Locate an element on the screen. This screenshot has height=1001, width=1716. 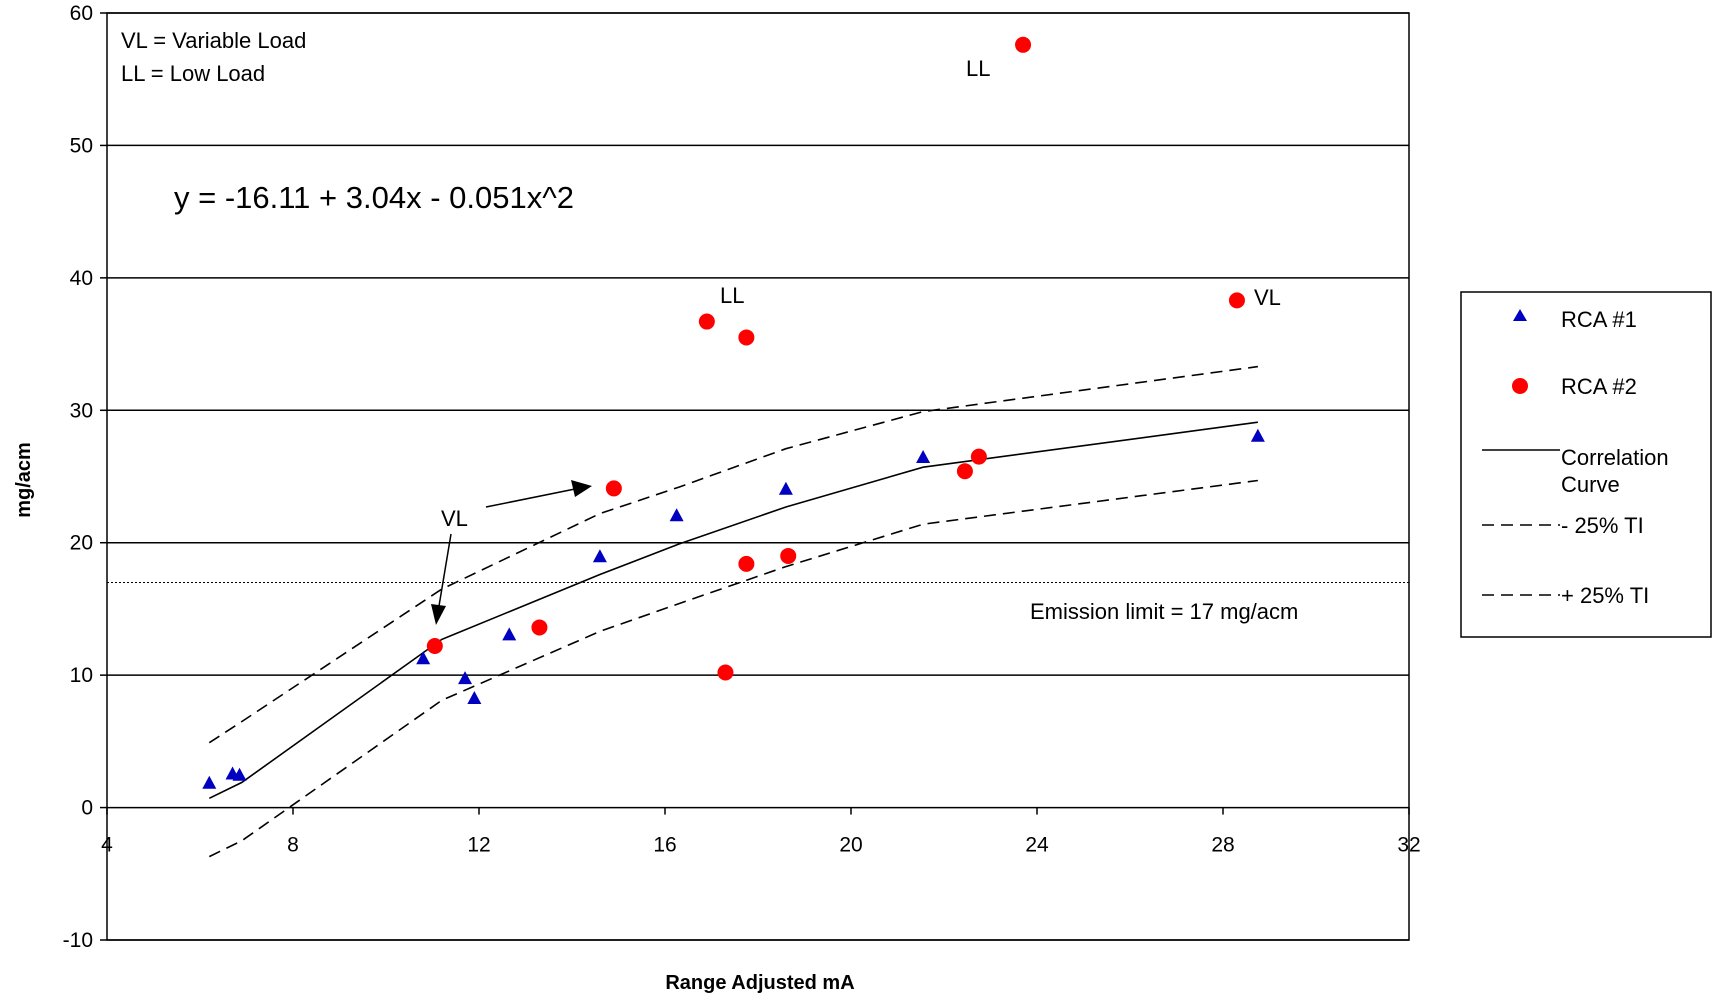
legend-box is located at coordinates (1586, 464).